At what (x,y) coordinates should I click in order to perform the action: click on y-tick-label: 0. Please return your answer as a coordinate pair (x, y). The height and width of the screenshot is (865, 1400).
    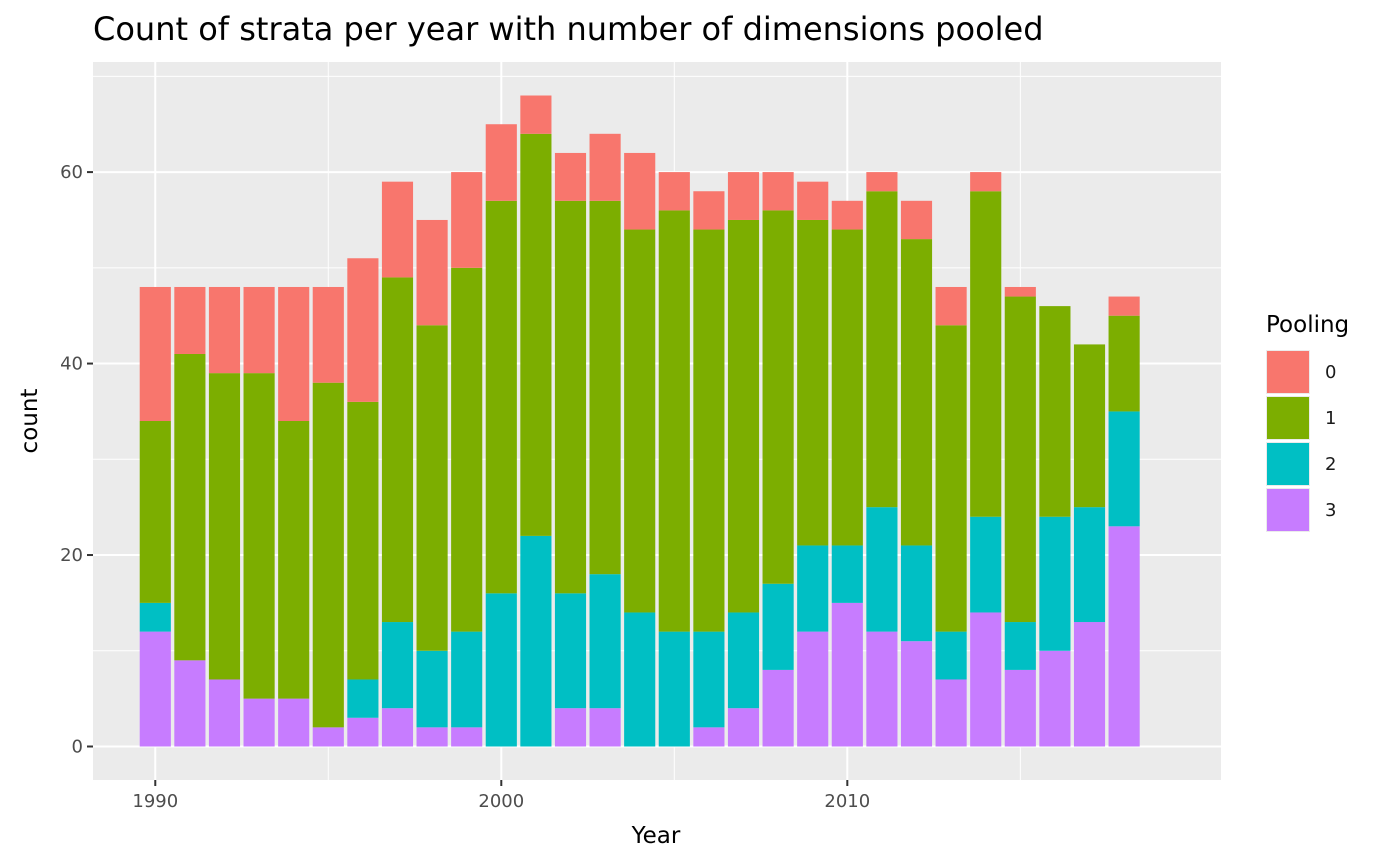
    Looking at the image, I should click on (77, 746).